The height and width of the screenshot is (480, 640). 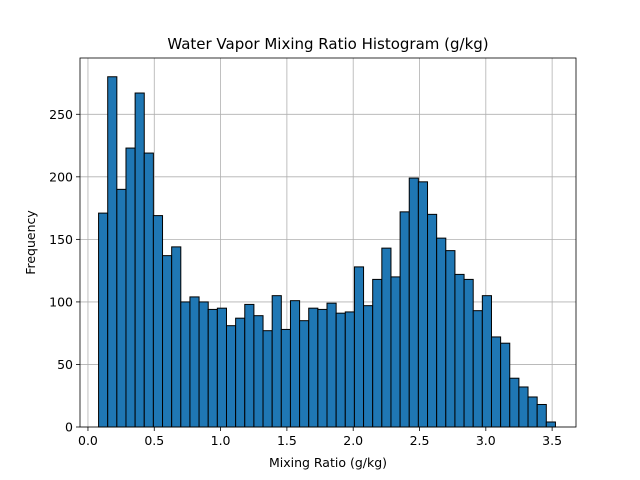 What do you see at coordinates (65, 364) in the screenshot?
I see `y-tick-label: 50` at bounding box center [65, 364].